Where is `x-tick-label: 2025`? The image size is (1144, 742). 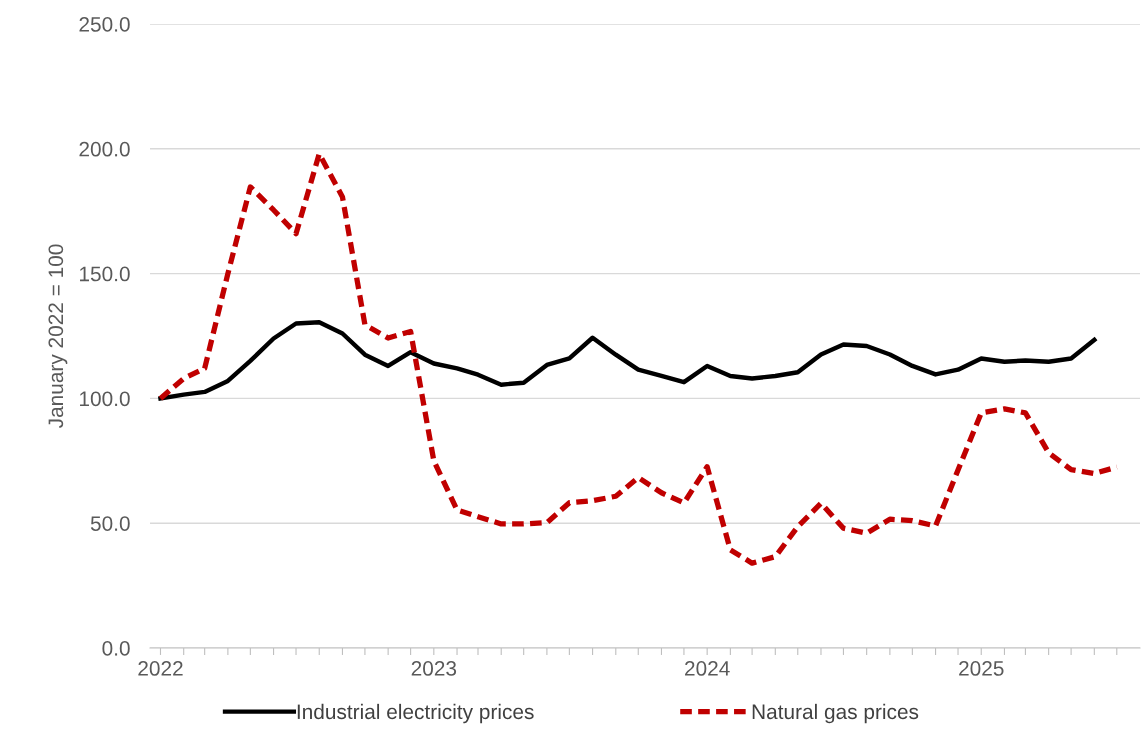
x-tick-label: 2025 is located at coordinates (981, 668).